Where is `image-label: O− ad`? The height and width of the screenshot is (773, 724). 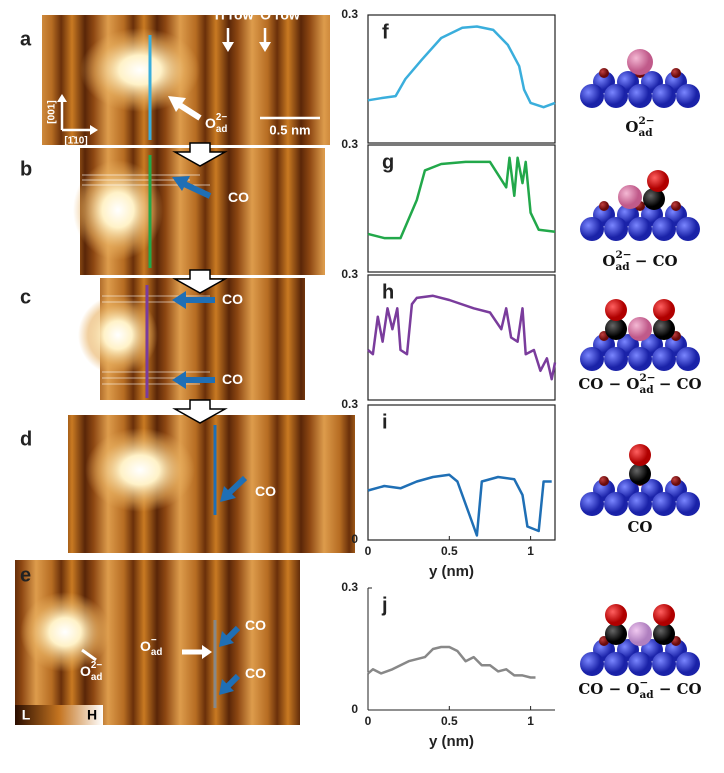
image-label: O− ad is located at coordinates (151, 646).